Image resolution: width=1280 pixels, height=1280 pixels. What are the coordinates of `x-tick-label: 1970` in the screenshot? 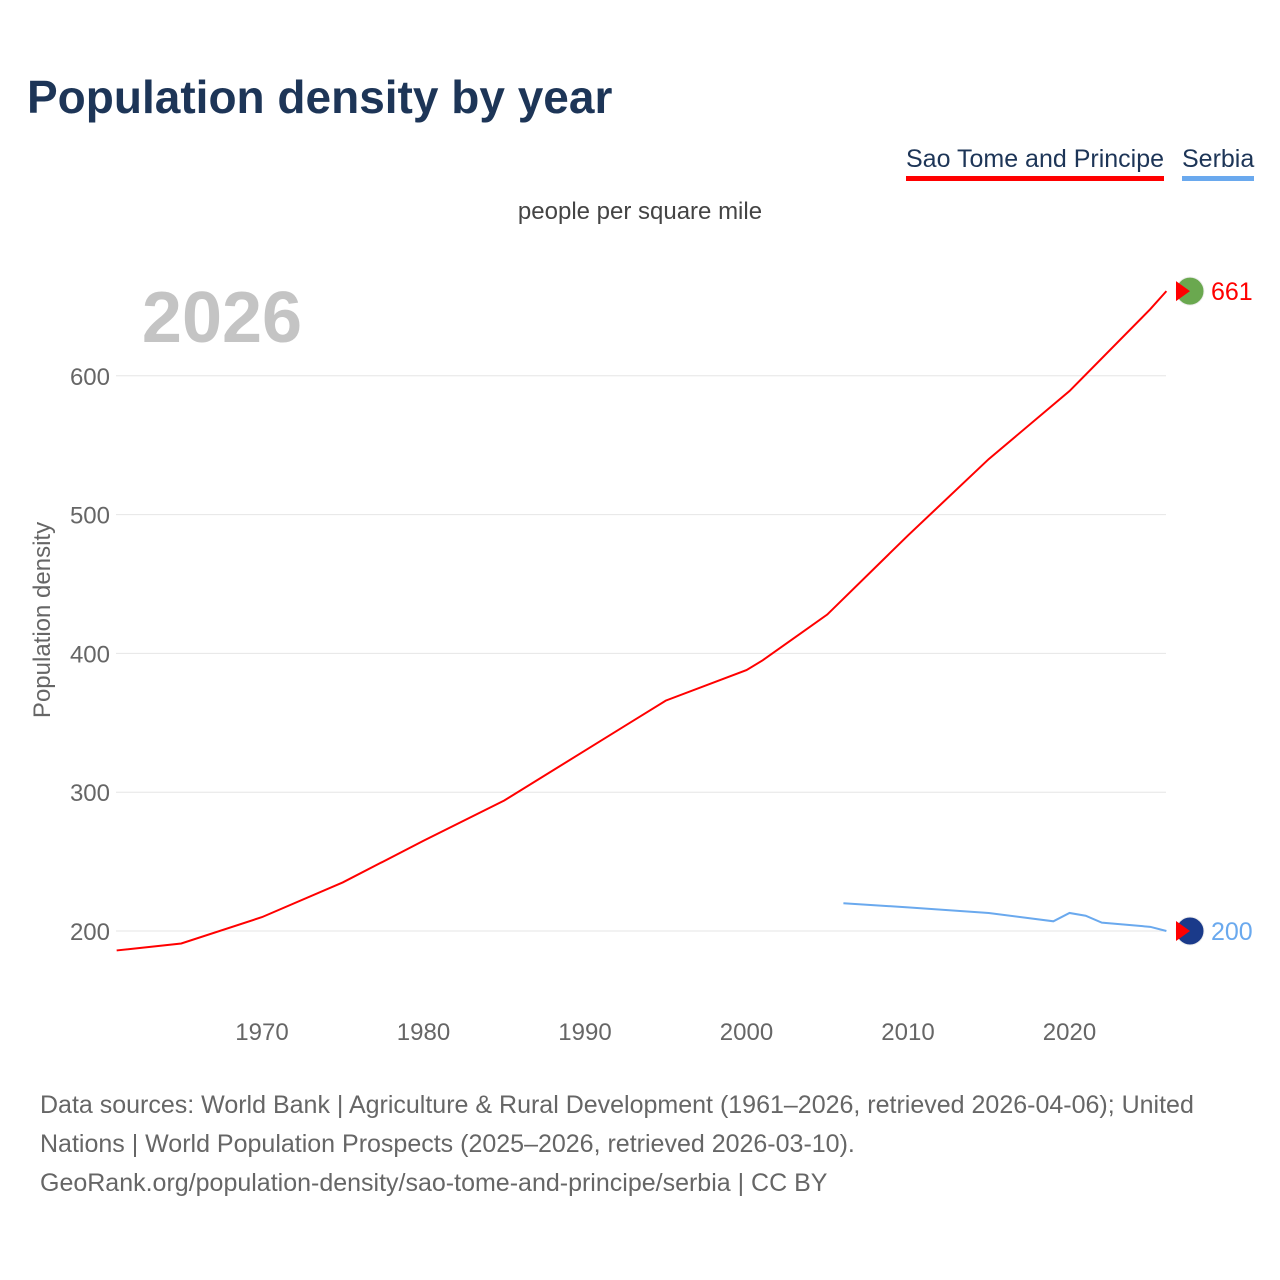 It's located at (261, 1032).